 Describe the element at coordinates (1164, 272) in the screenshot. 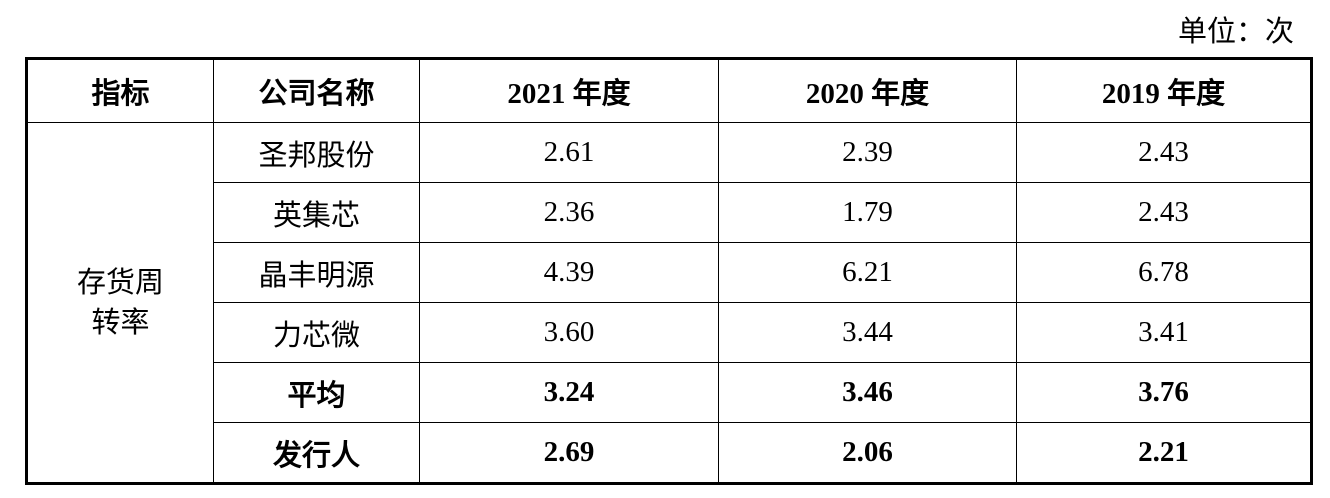

I see `value-cell: 6.78` at that location.